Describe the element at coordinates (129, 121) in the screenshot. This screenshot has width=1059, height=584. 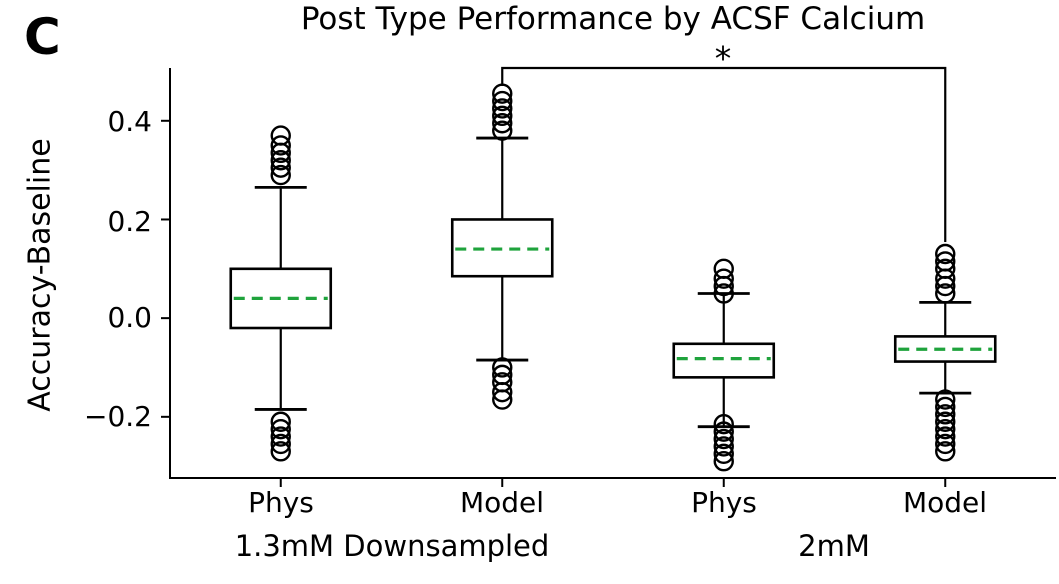
I see `y-tick-label-0.4: 0.4` at that location.